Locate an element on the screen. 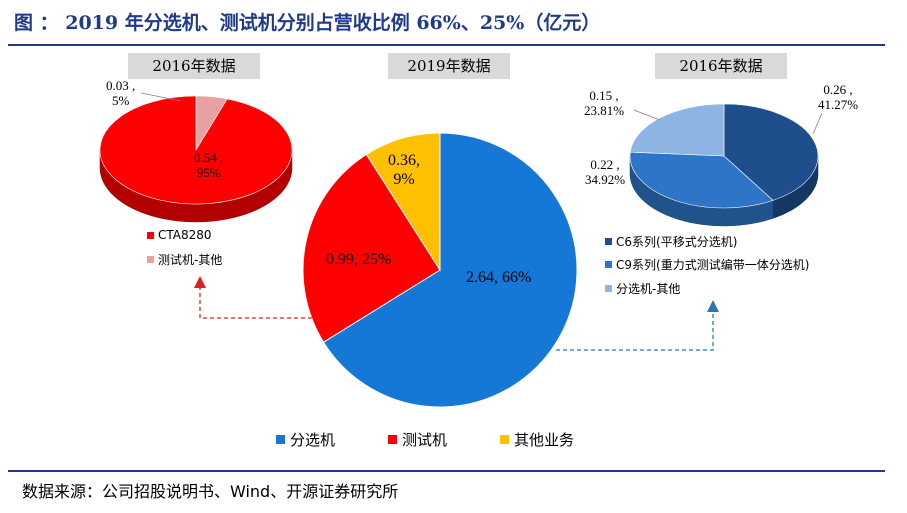 Image resolution: width=907 pixels, height=513 pixels. bottom-rule is located at coordinates (446, 471).